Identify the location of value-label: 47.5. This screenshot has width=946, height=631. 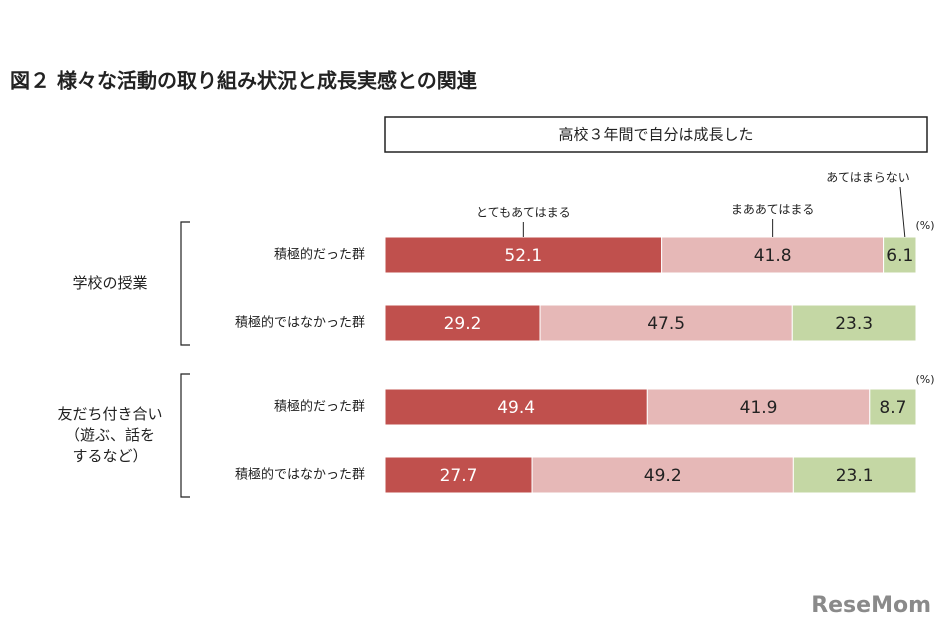
(666, 324).